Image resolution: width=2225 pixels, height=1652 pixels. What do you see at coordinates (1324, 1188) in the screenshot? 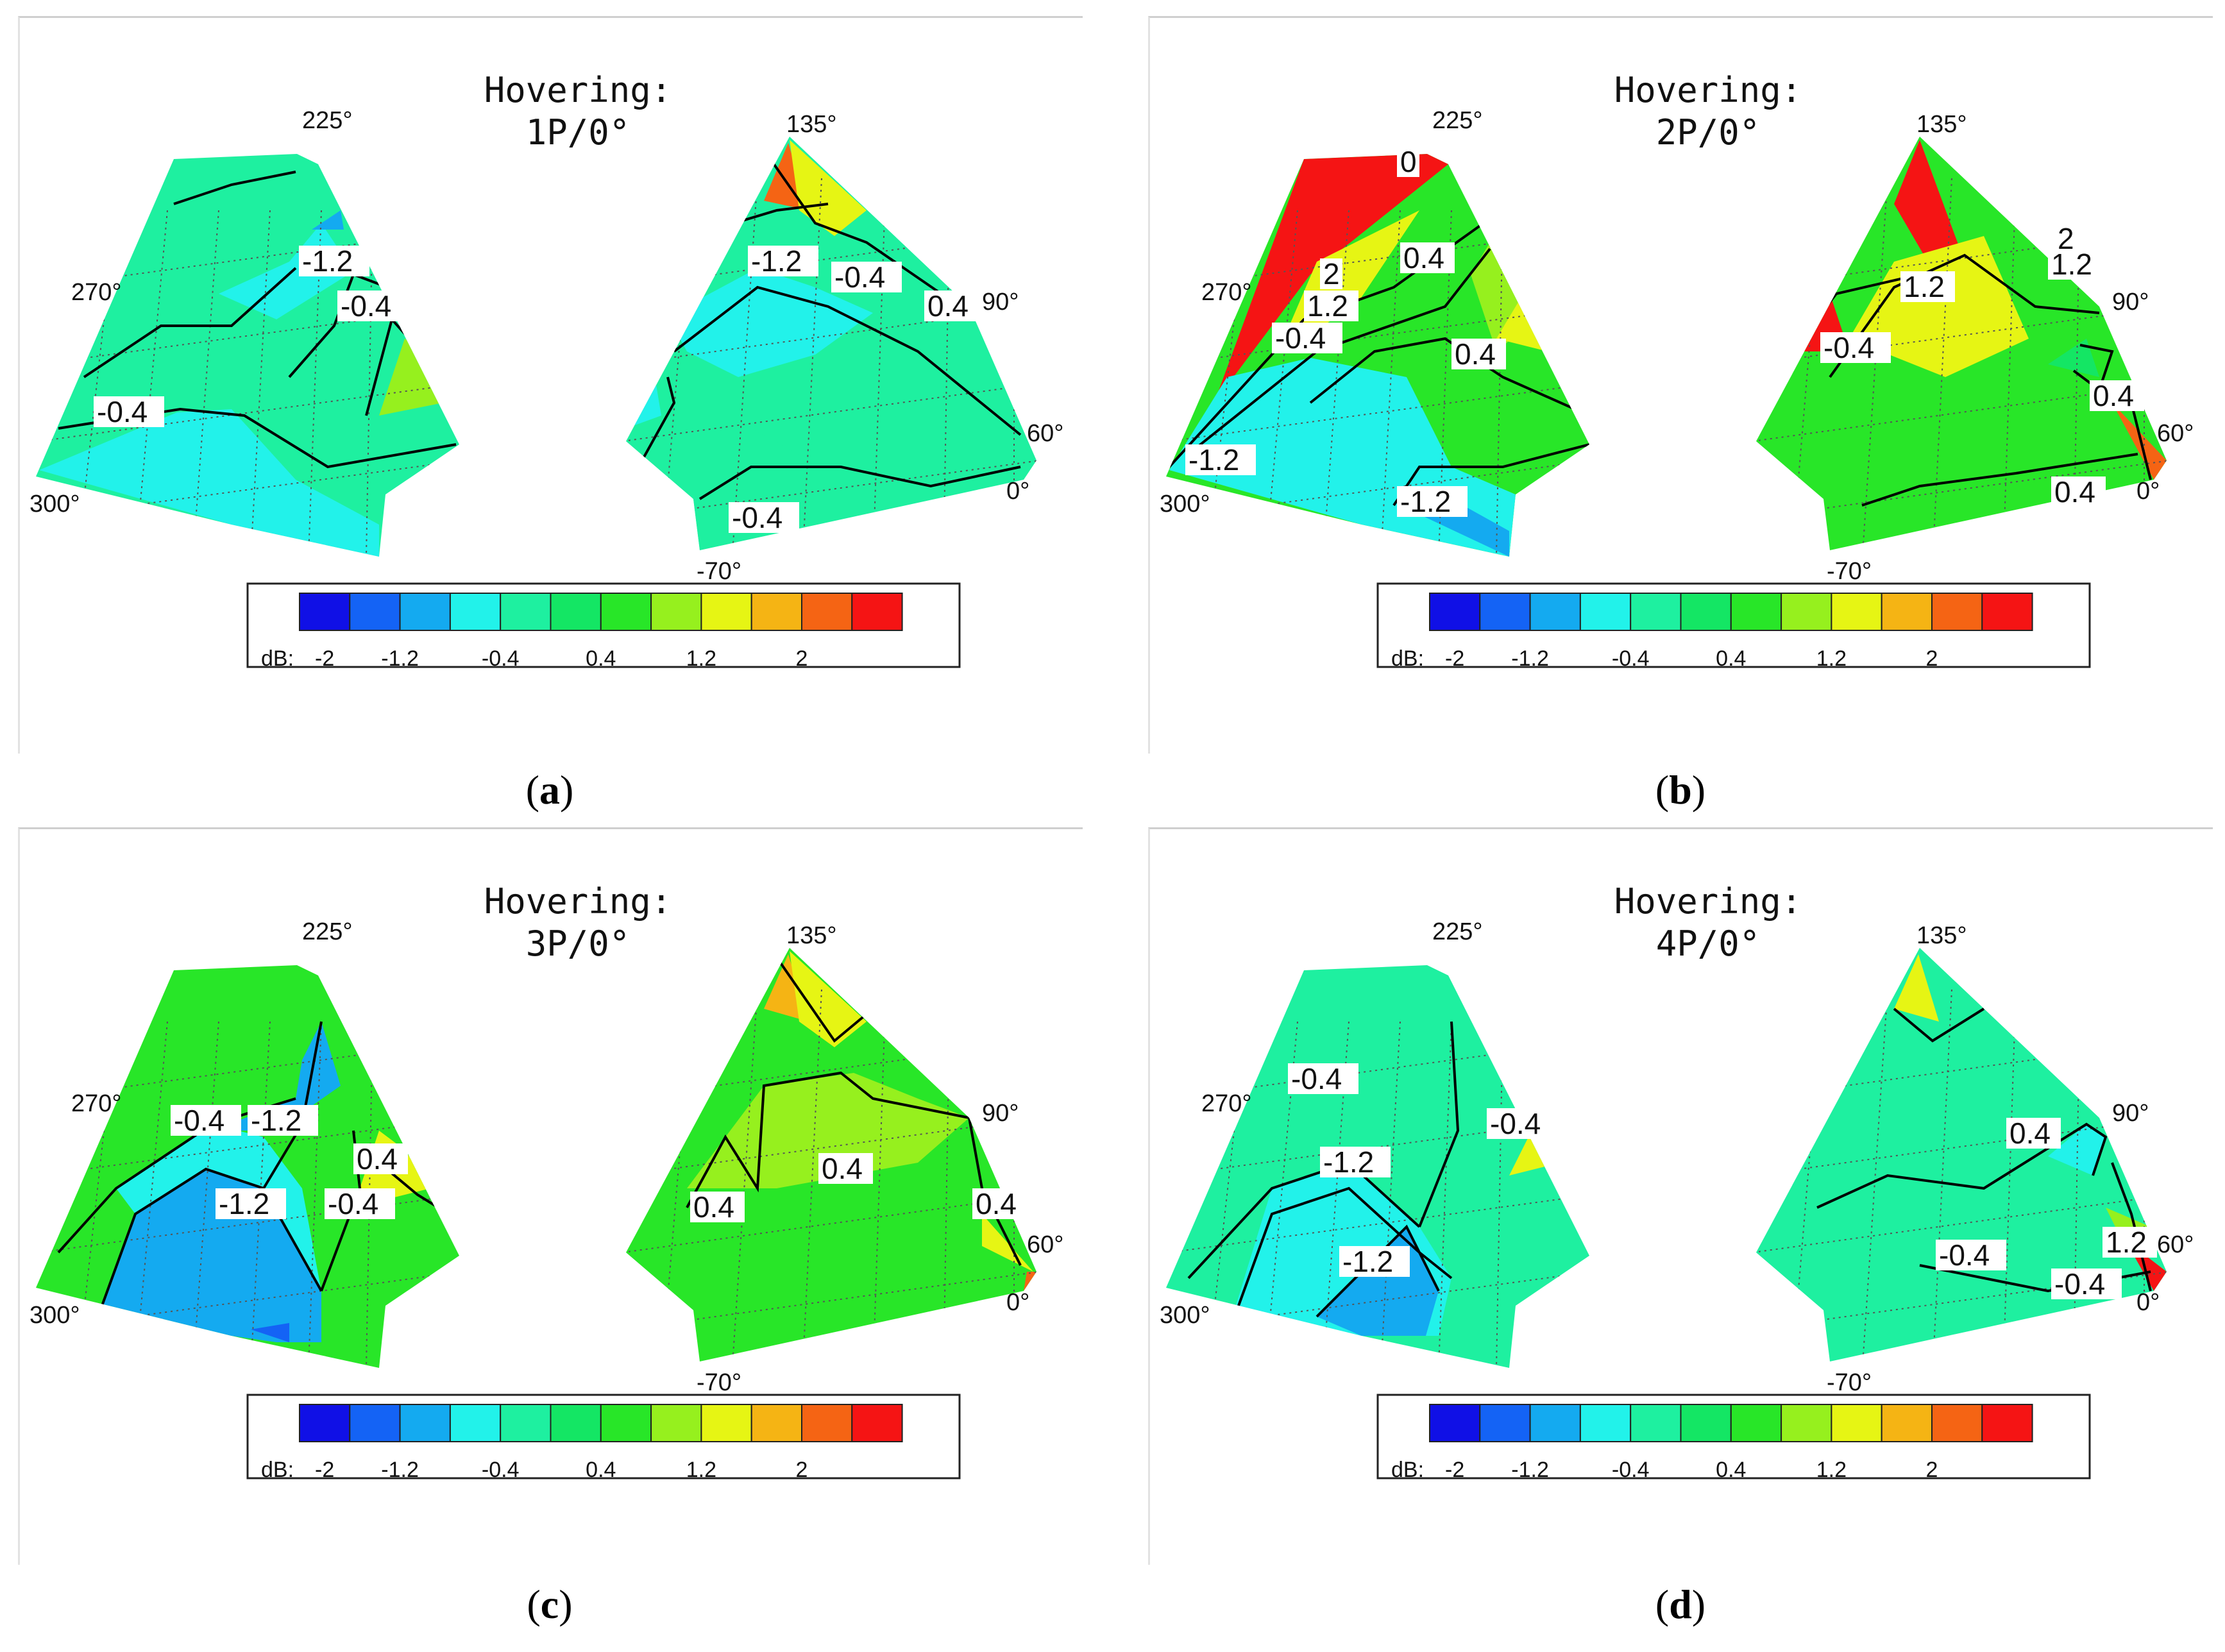
I see `contour-lines-left` at bounding box center [1324, 1188].